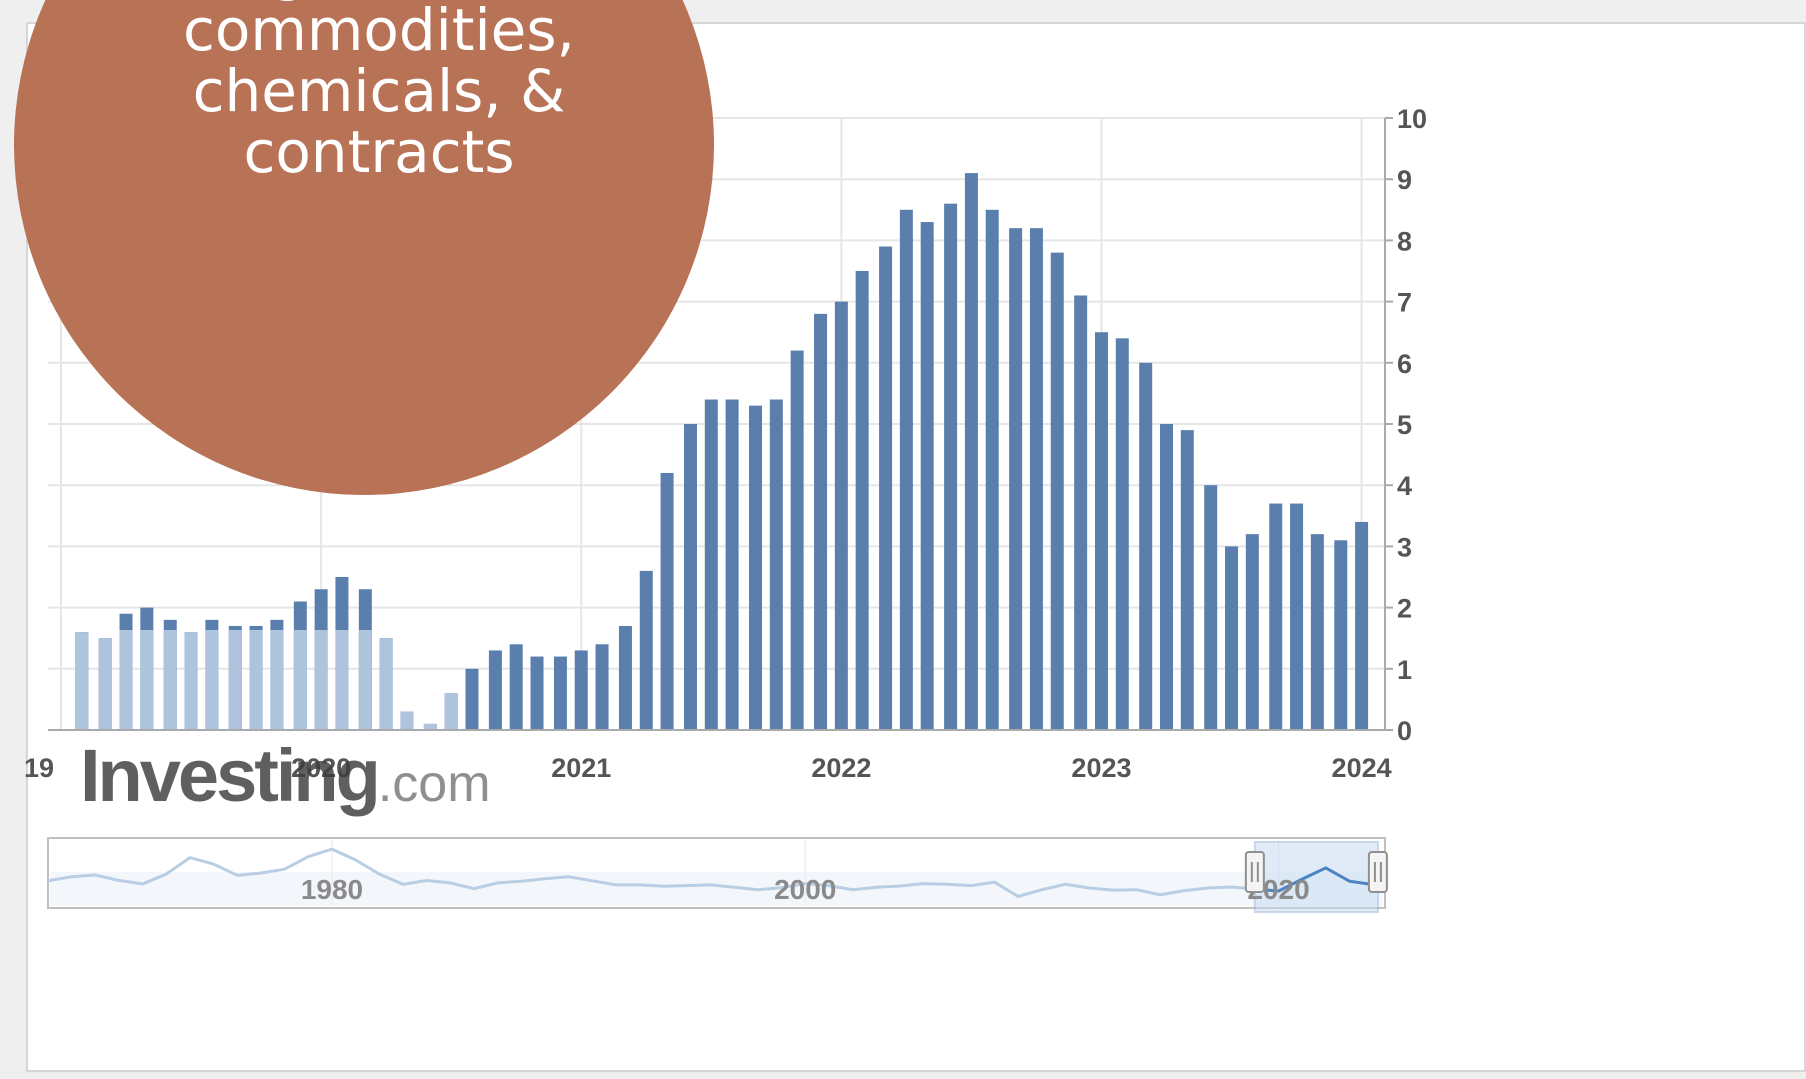 The height and width of the screenshot is (1079, 1806). I want to click on navigator-handle-right, so click(1377, 872).